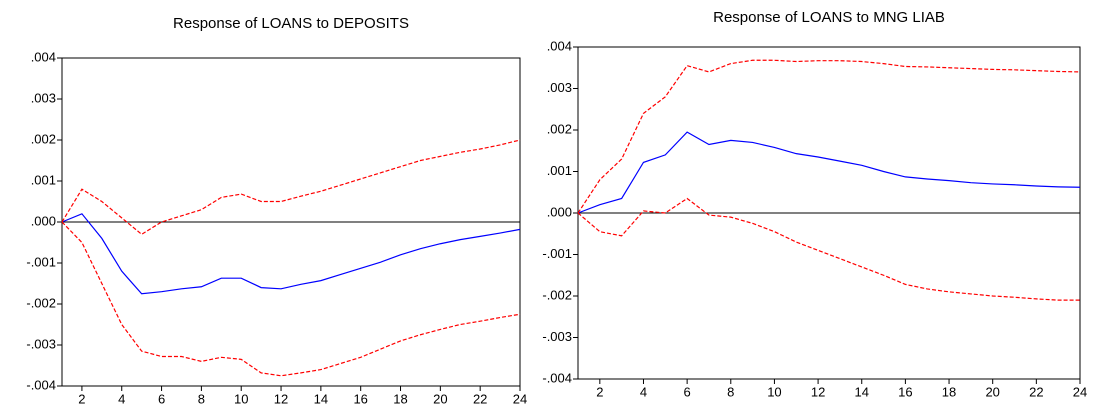 The width and height of the screenshot is (1094, 418). I want to click on chart-title: Response of LOANS to DEPOSITS, so click(291, 23).